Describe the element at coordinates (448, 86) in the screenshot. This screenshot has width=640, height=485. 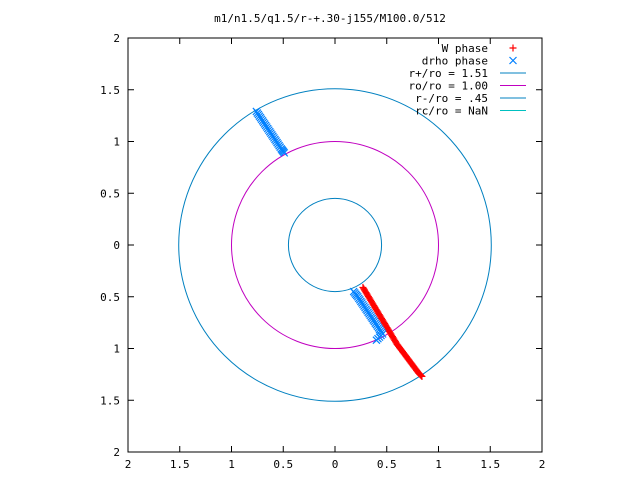
I see `legend-label: ro/ro = 1.00` at that location.